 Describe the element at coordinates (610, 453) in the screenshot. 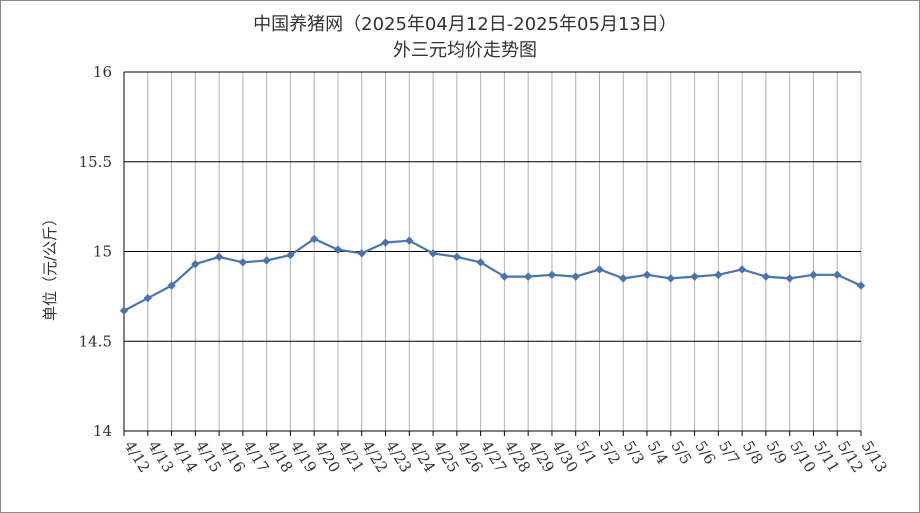

I see `x-tick-label: 5/2` at that location.